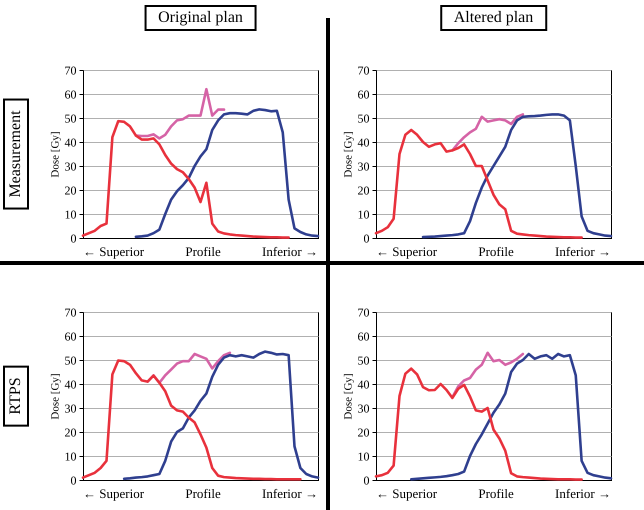  I want to click on text: Measurement, so click(16, 154).